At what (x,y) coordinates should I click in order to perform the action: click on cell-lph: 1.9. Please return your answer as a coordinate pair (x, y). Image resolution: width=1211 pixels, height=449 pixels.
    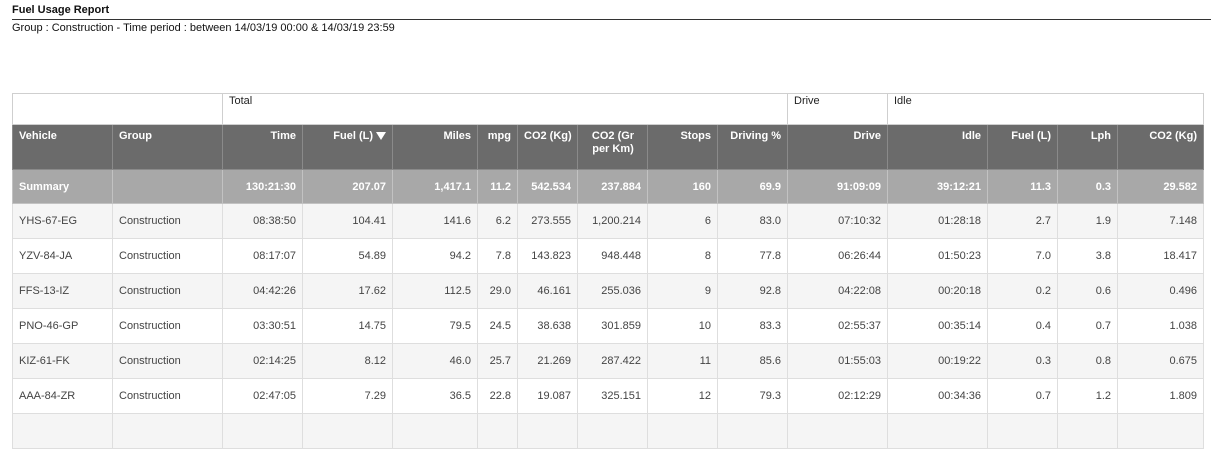
    Looking at the image, I should click on (1087, 221).